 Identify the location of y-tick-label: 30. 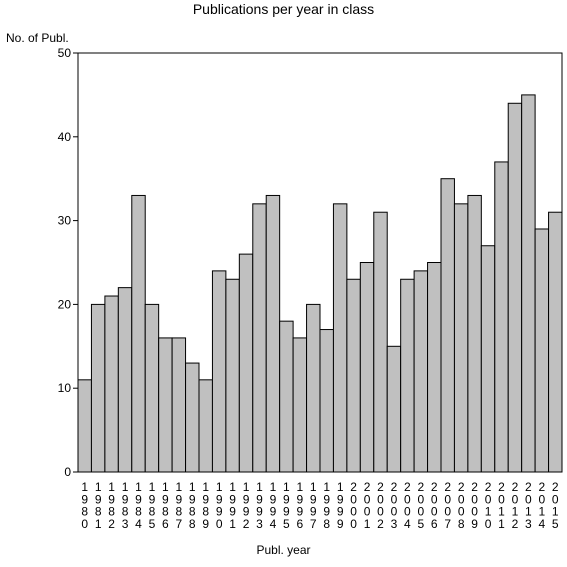
(65, 221).